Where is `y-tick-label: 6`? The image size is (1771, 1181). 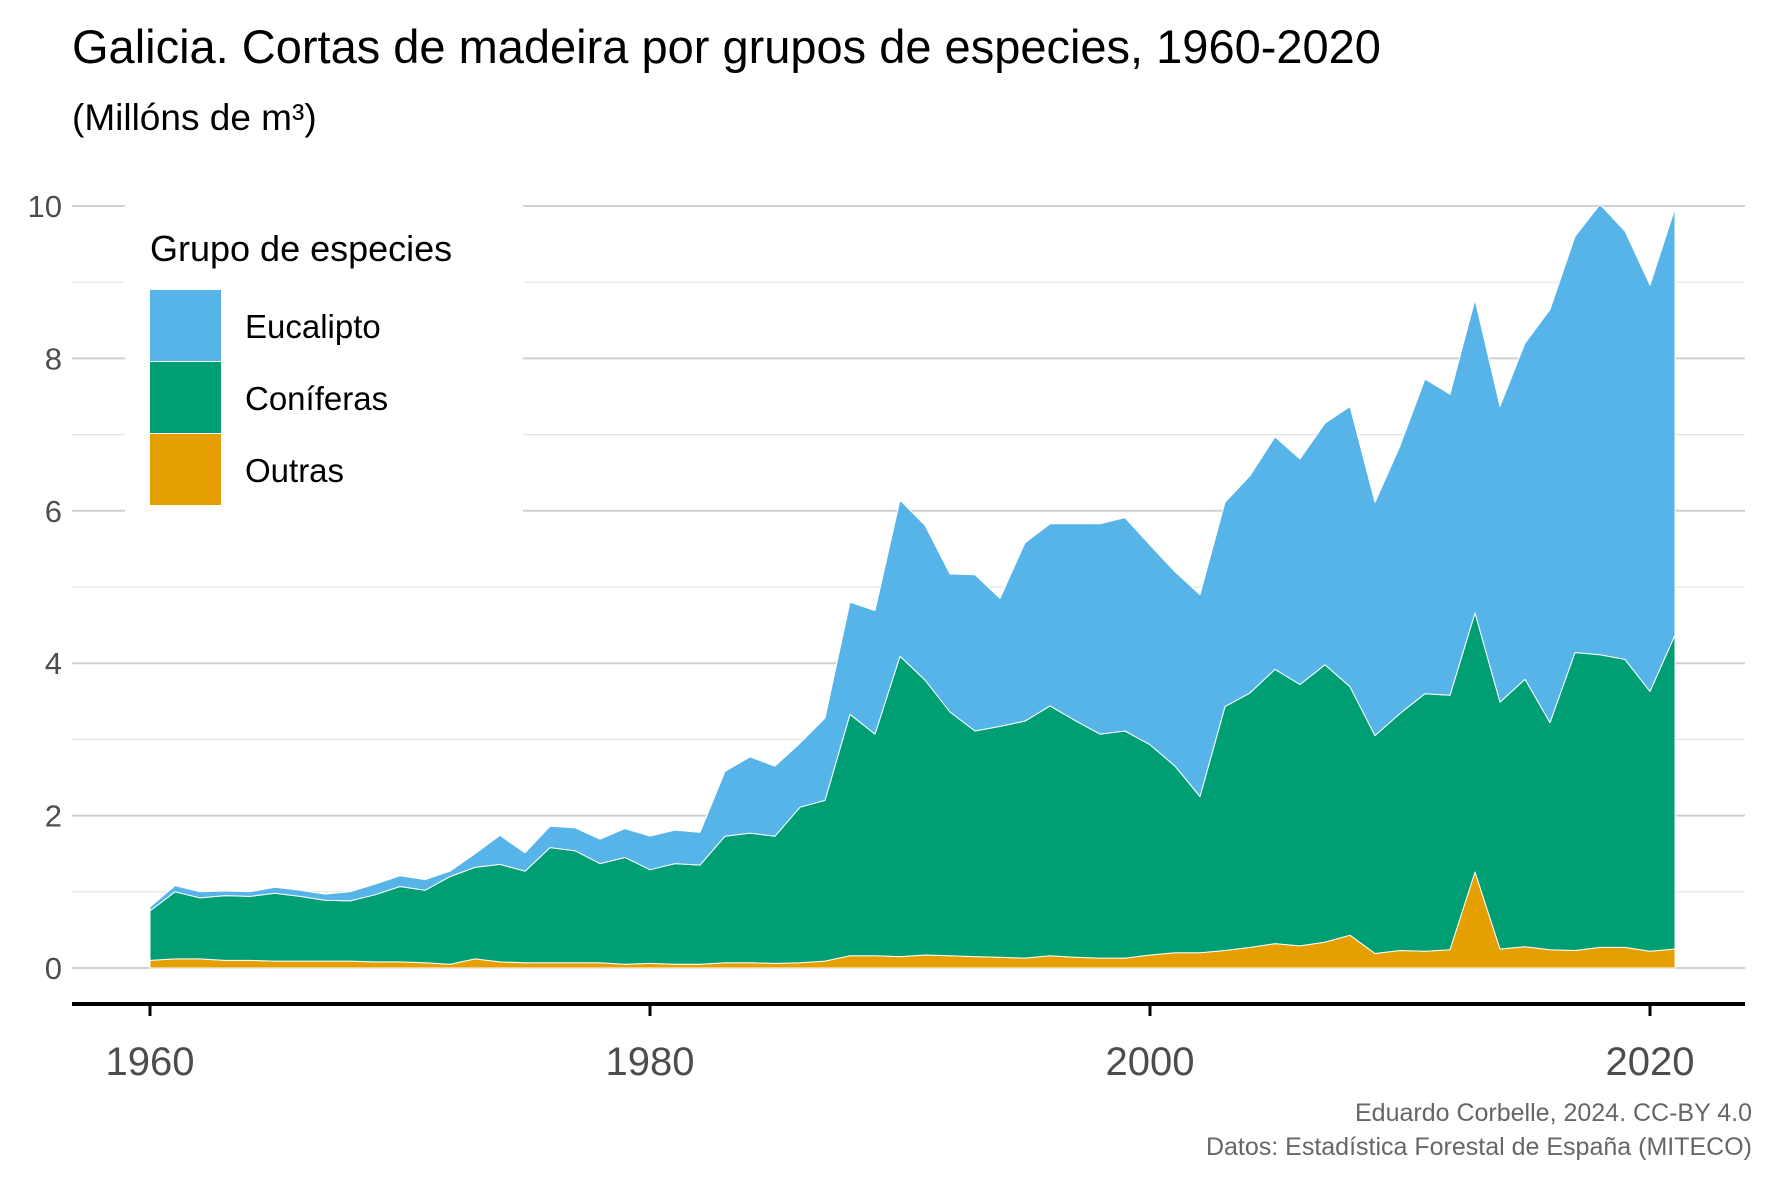
y-tick-label: 6 is located at coordinates (53, 511).